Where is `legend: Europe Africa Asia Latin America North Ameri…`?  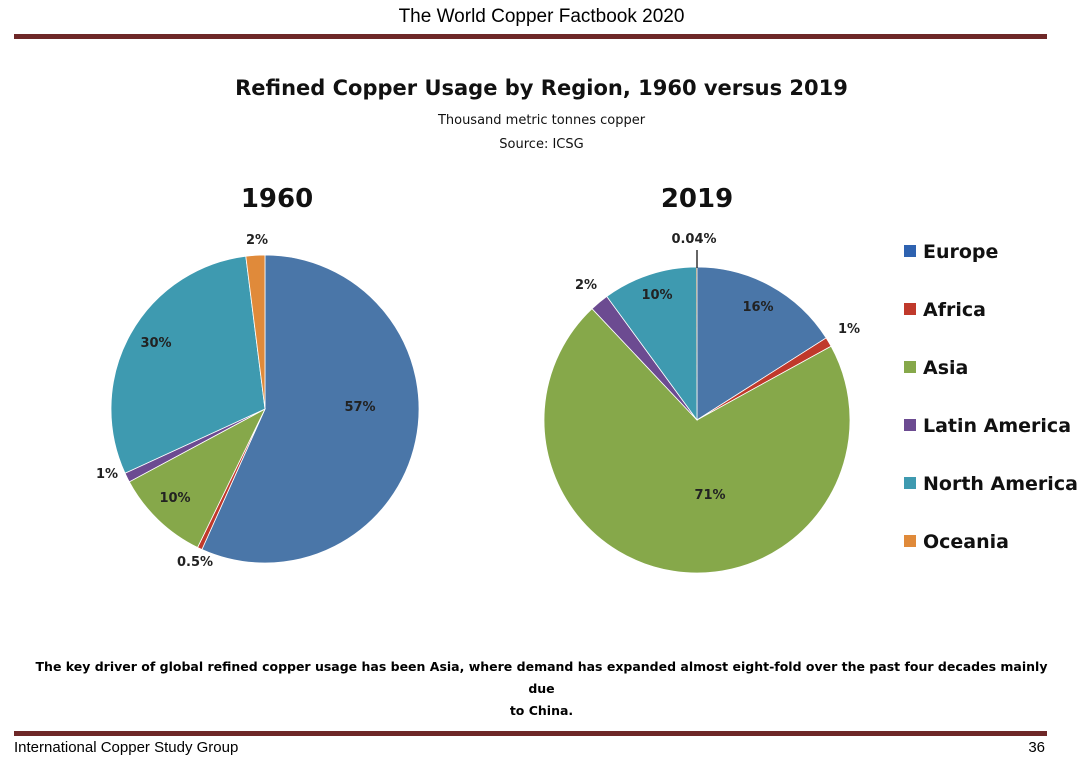
legend: Europe Africa Asia Latin America North Ameri… is located at coordinates (991, 397).